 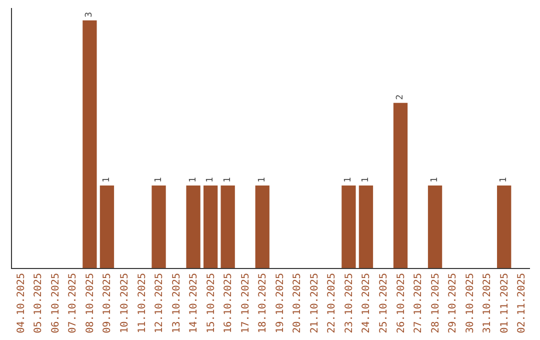 I want to click on x-tick-label: 27.10.2025, so click(x=418, y=303).